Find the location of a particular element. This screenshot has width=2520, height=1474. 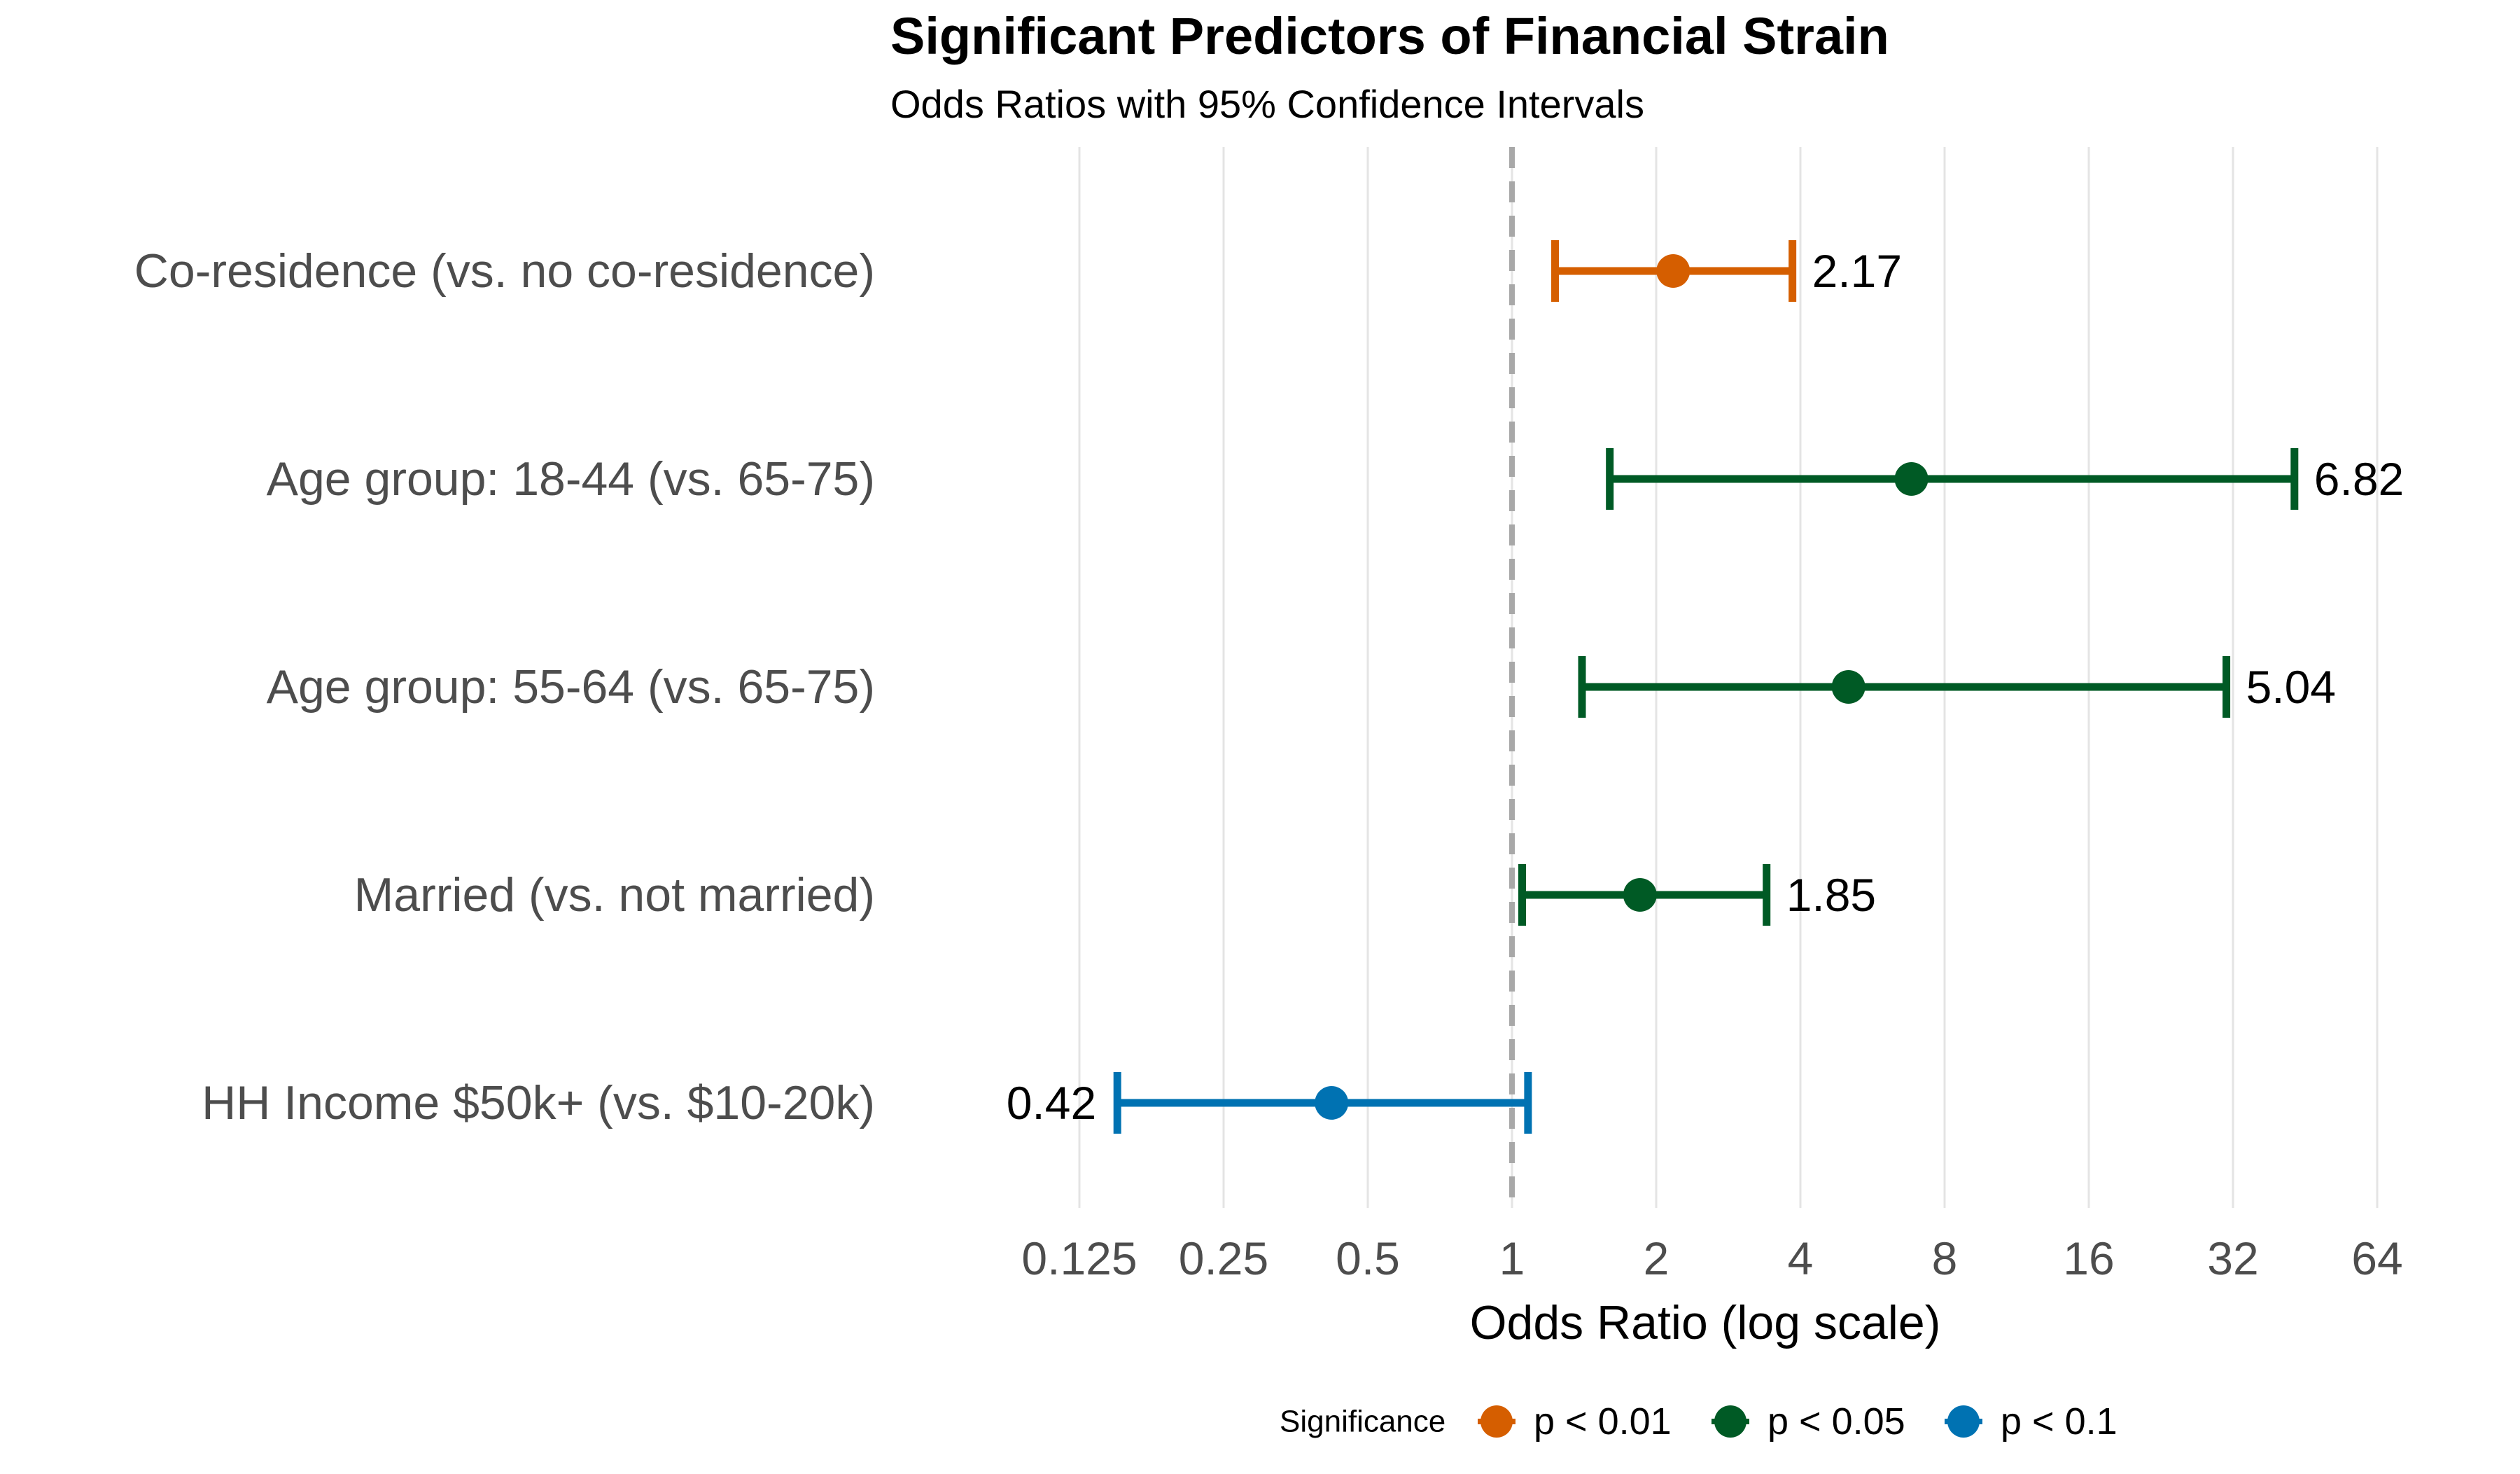

forest-row: Married (vs. not married) 1.85 is located at coordinates (1115, 895).